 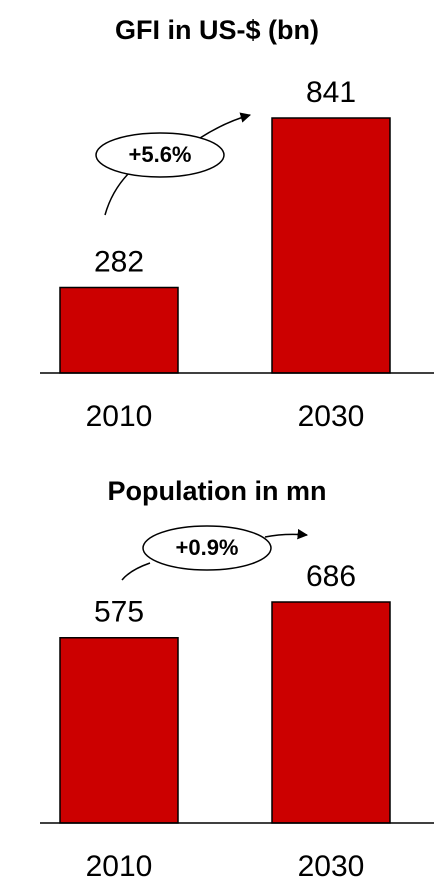 I want to click on chart-title: GFI in US-$ (bn), so click(x=217, y=30).